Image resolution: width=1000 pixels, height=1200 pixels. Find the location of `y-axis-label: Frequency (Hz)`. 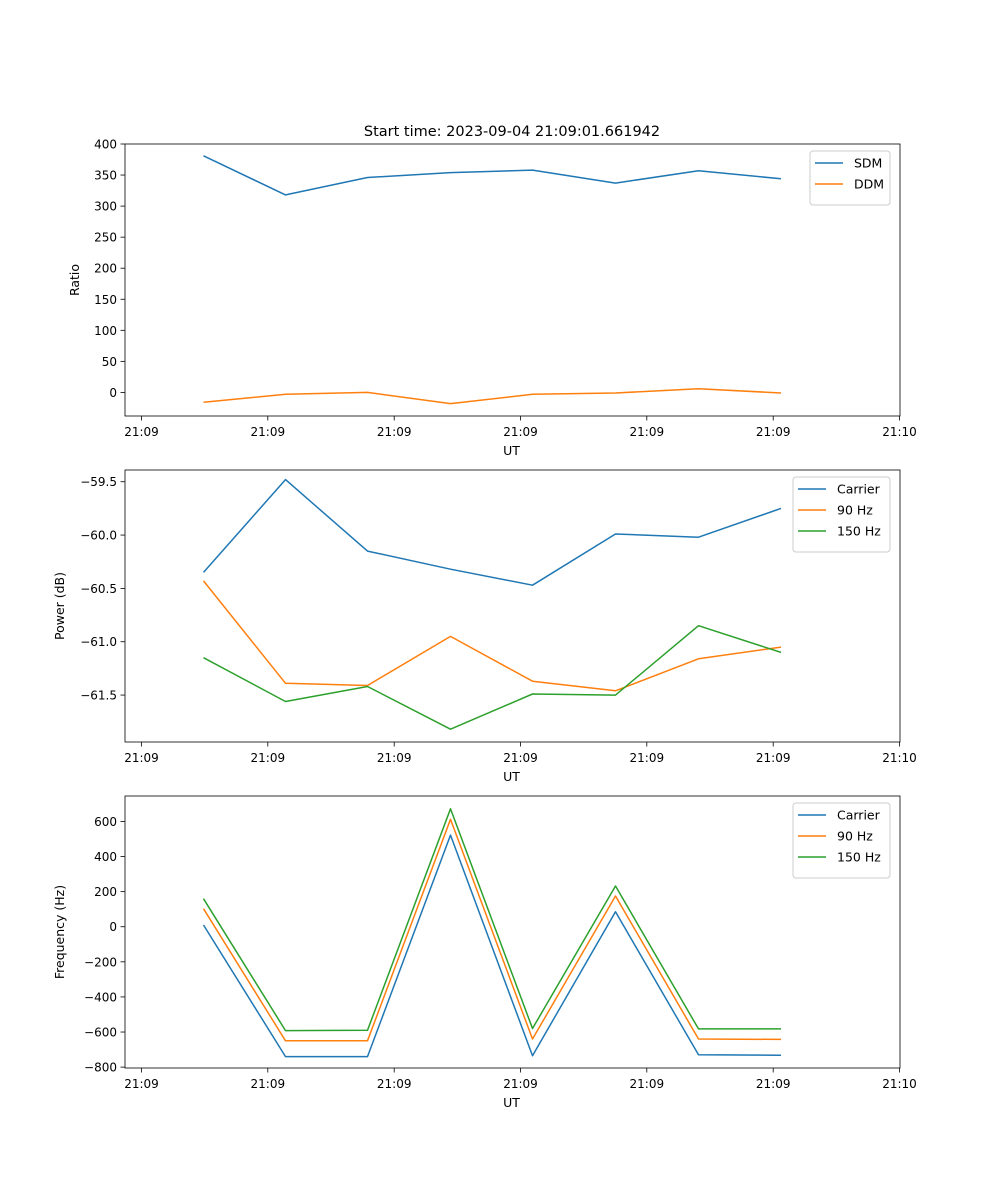

y-axis-label: Frequency (Hz) is located at coordinates (59, 932).